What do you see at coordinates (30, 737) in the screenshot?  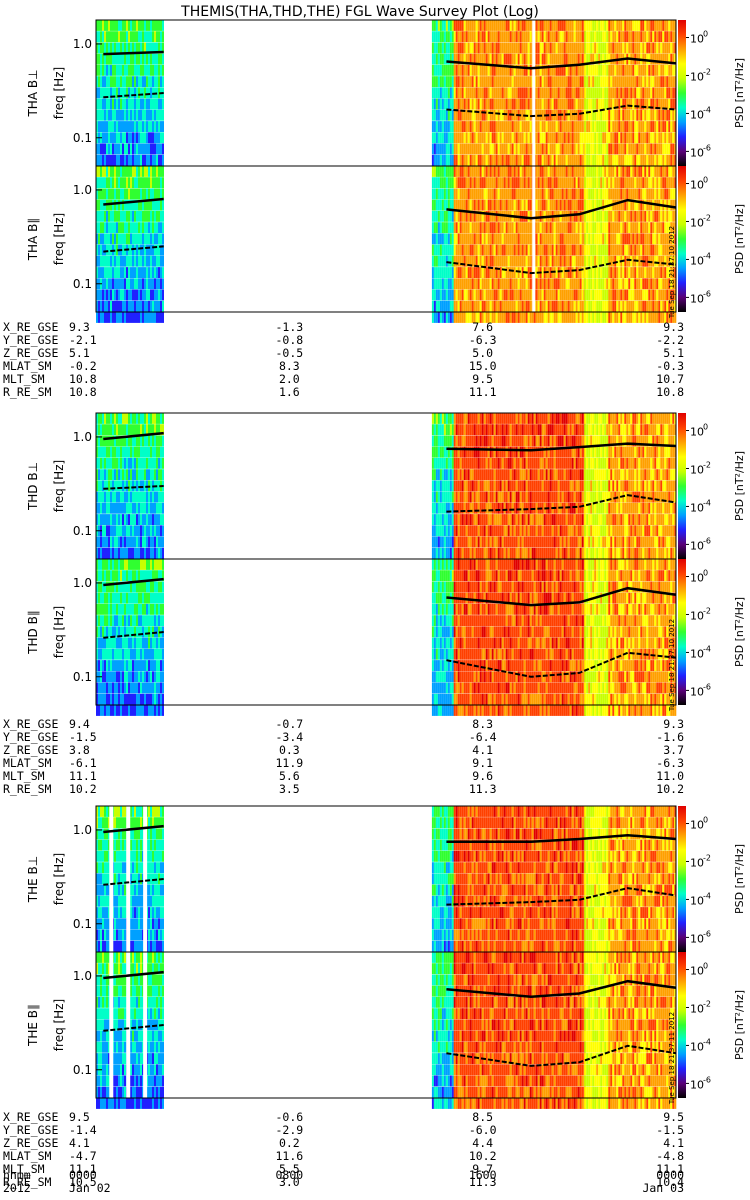 I see `ephemeris-label: Y_RE_GSE` at bounding box center [30, 737].